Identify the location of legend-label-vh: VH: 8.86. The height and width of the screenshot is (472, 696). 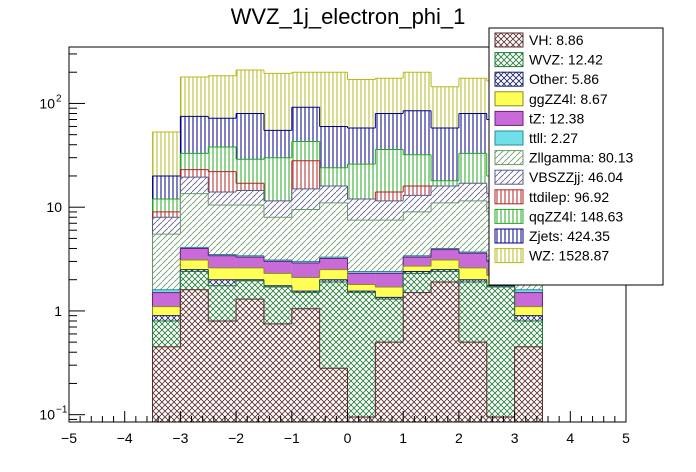
(556, 40).